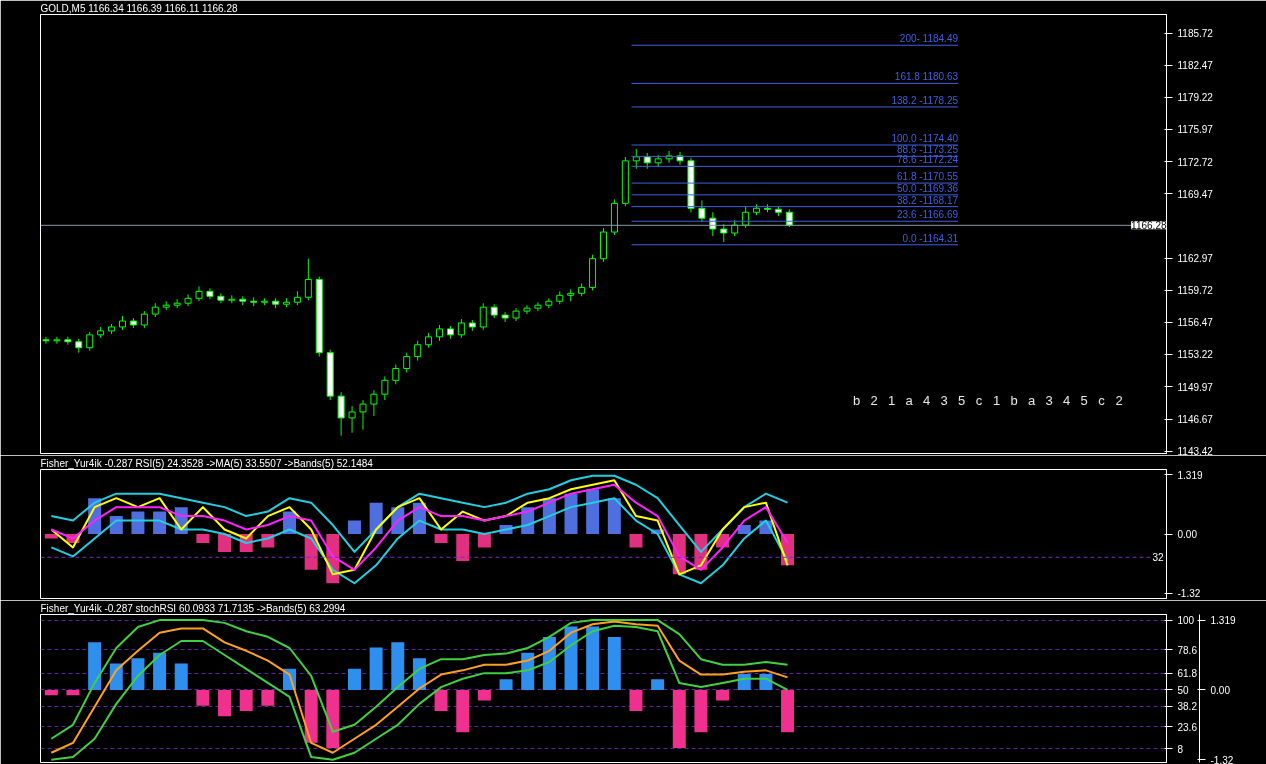  What do you see at coordinates (1187, 674) in the screenshot?
I see `y-tick-label: 61.8` at bounding box center [1187, 674].